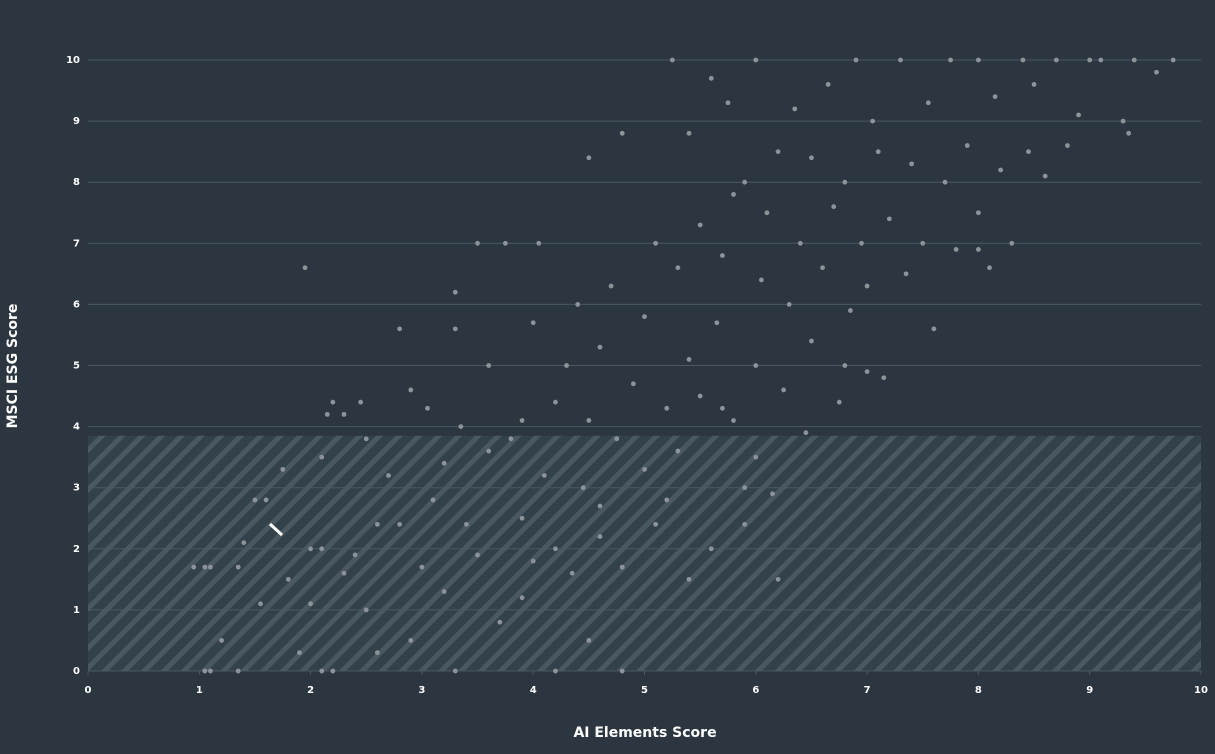 The width and height of the screenshot is (1215, 754). I want to click on y-tick-label: 8, so click(76, 182).